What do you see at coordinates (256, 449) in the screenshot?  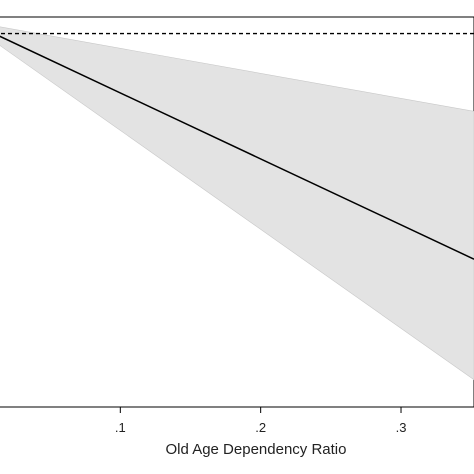 I see `x-axis-title: Old Age Dependency Ratio` at bounding box center [256, 449].